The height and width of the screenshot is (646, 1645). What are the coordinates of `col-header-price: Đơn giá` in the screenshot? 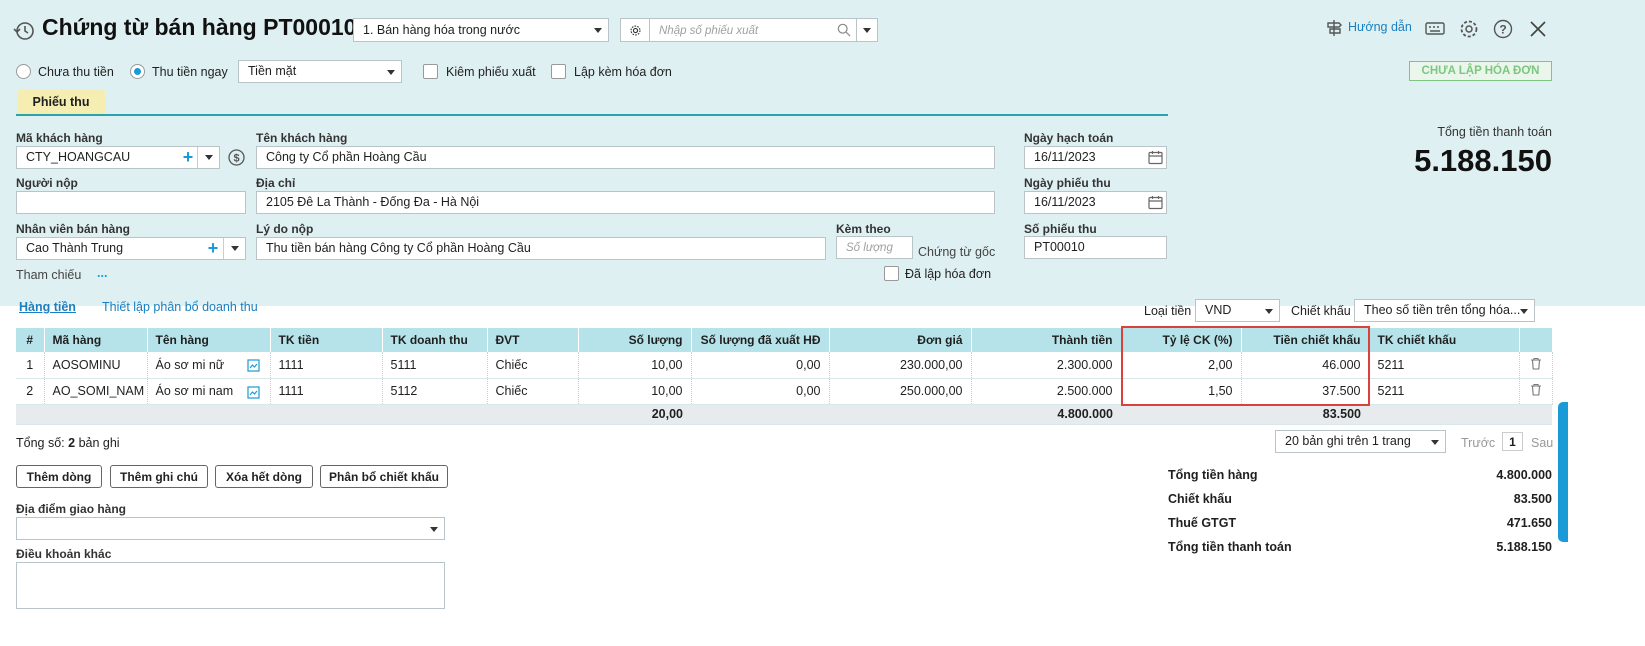 It's located at (900, 340).